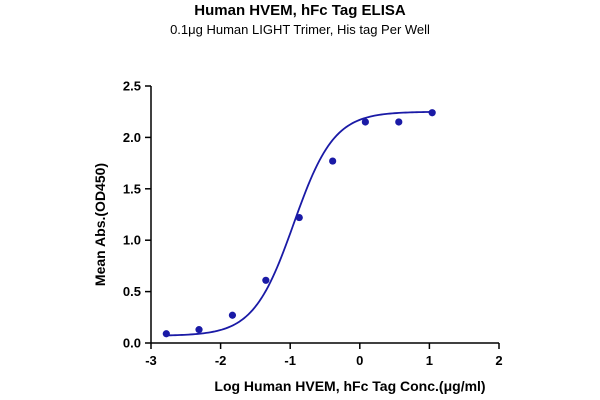 This screenshot has width=600, height=400. What do you see at coordinates (221, 360) in the screenshot?
I see `x-tick-label: -2` at bounding box center [221, 360].